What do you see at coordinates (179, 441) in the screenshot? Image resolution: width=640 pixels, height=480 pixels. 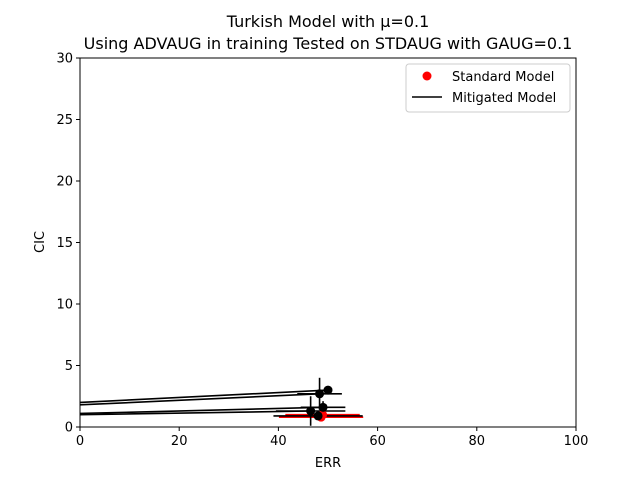 I see `x-tick-label: 20` at bounding box center [179, 441].